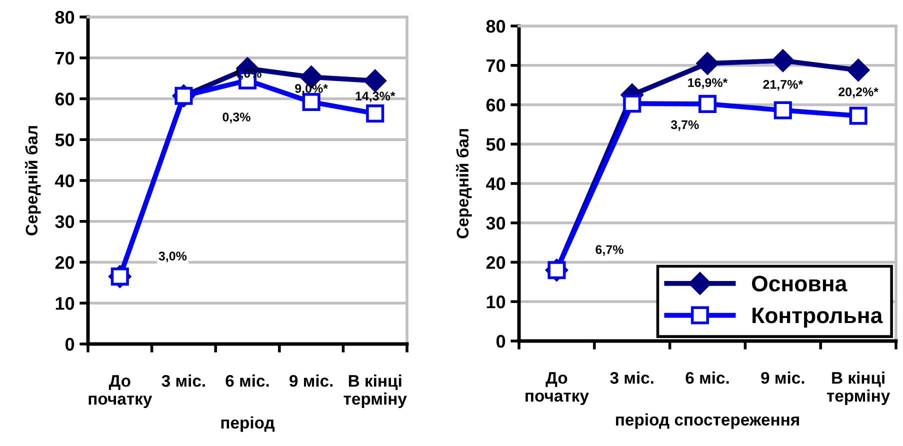 This screenshot has height=446, width=903. What do you see at coordinates (610, 250) in the screenshot?
I see `annotation: 6,7%` at bounding box center [610, 250].